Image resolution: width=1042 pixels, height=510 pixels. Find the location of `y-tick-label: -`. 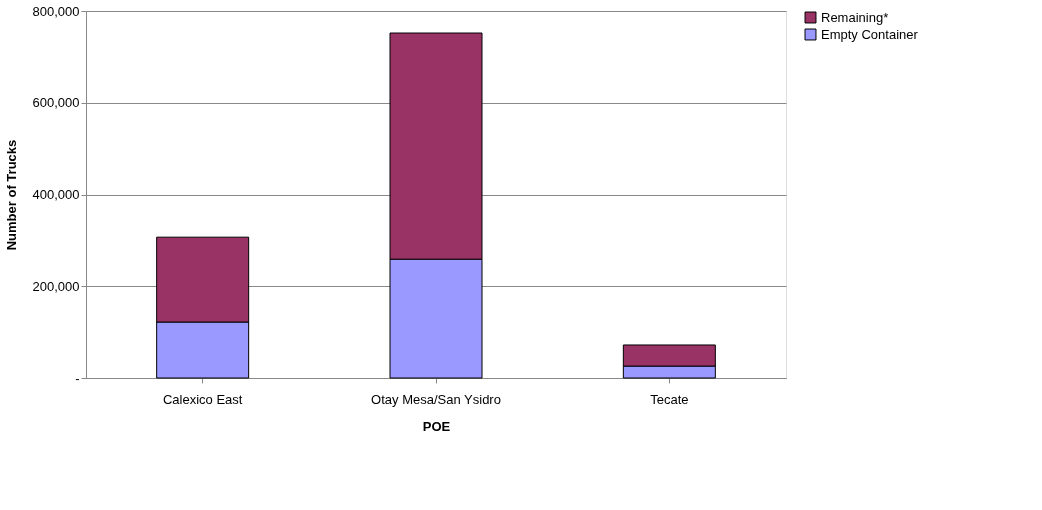

y-tick-label: - is located at coordinates (77, 378).